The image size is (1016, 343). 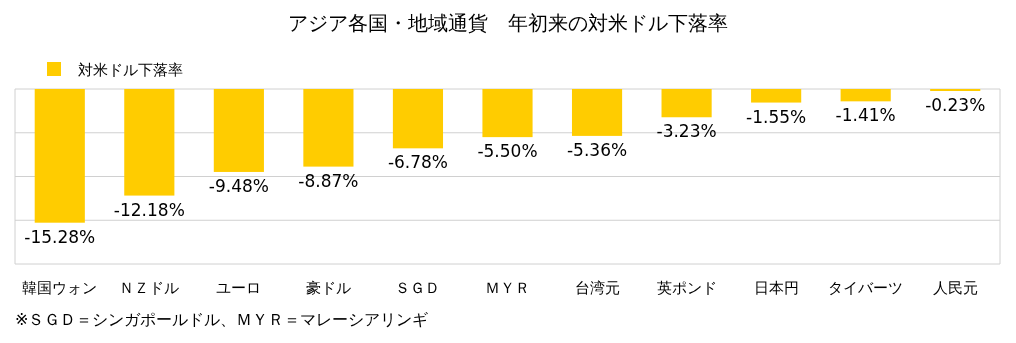 I want to click on x-tick-label: 人民元, so click(x=955, y=288).